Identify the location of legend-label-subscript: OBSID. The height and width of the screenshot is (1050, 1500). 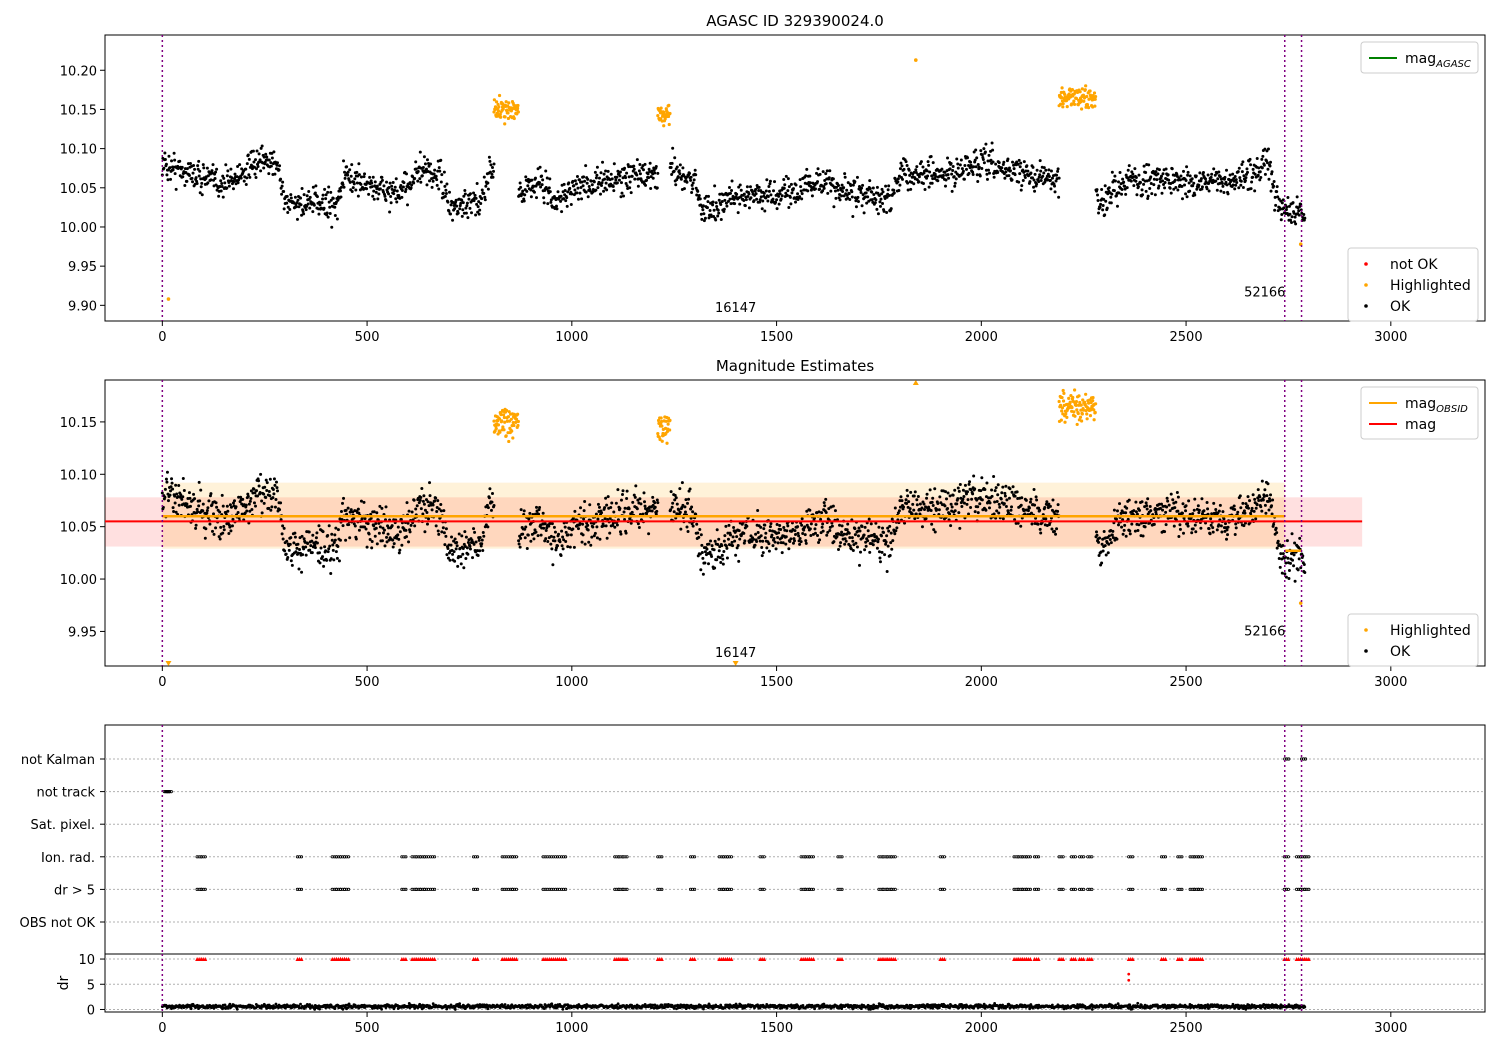
(1452, 409).